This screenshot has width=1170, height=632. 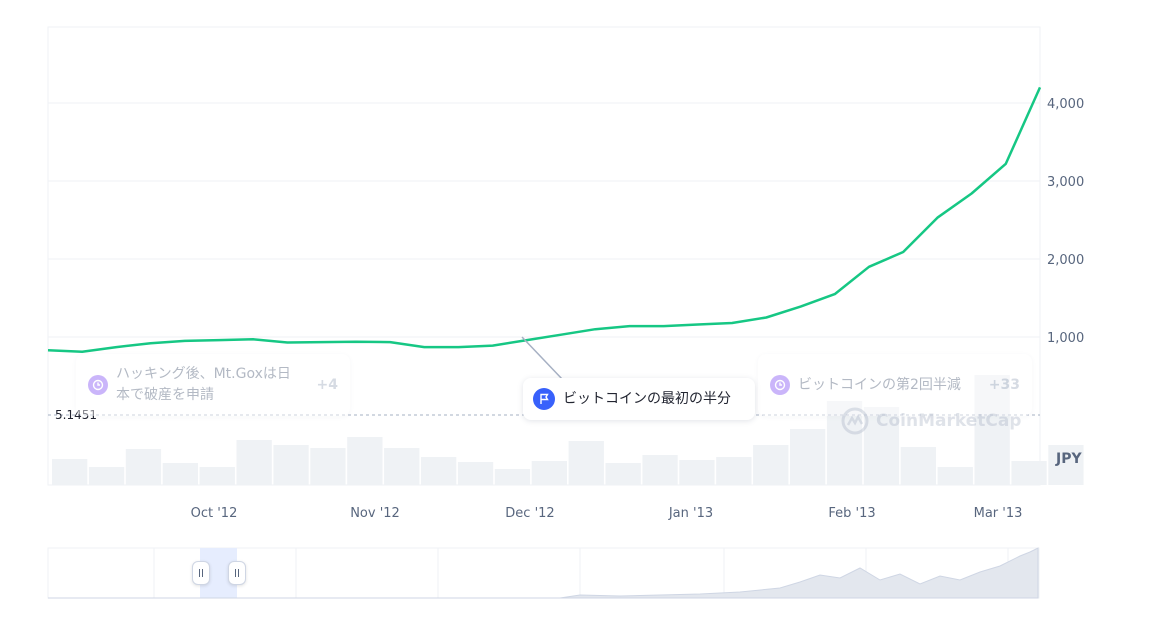 I want to click on navigator-right-handle, so click(x=237, y=573).